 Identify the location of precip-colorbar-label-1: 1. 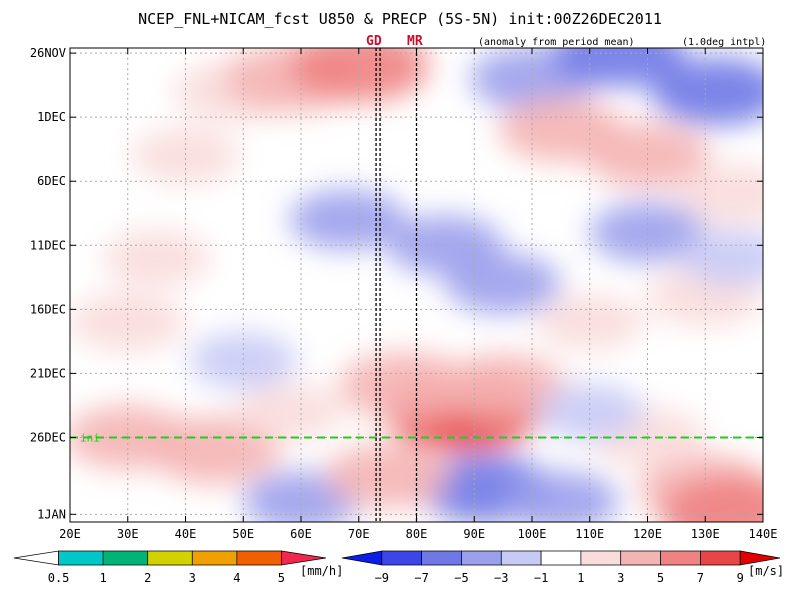
(103, 578).